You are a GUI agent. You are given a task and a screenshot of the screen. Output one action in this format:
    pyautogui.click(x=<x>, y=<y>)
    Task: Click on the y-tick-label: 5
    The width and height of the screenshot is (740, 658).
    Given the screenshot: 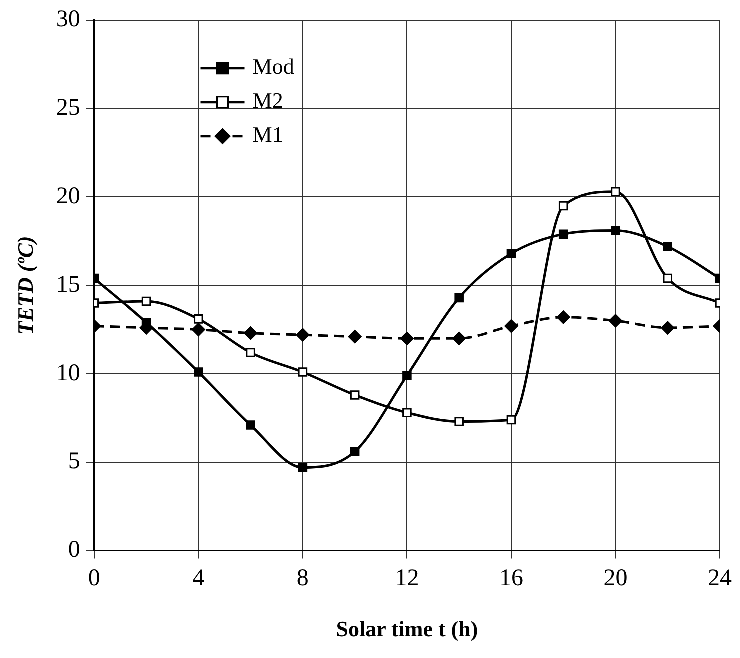 What is the action you would take?
    pyautogui.click(x=74, y=461)
    